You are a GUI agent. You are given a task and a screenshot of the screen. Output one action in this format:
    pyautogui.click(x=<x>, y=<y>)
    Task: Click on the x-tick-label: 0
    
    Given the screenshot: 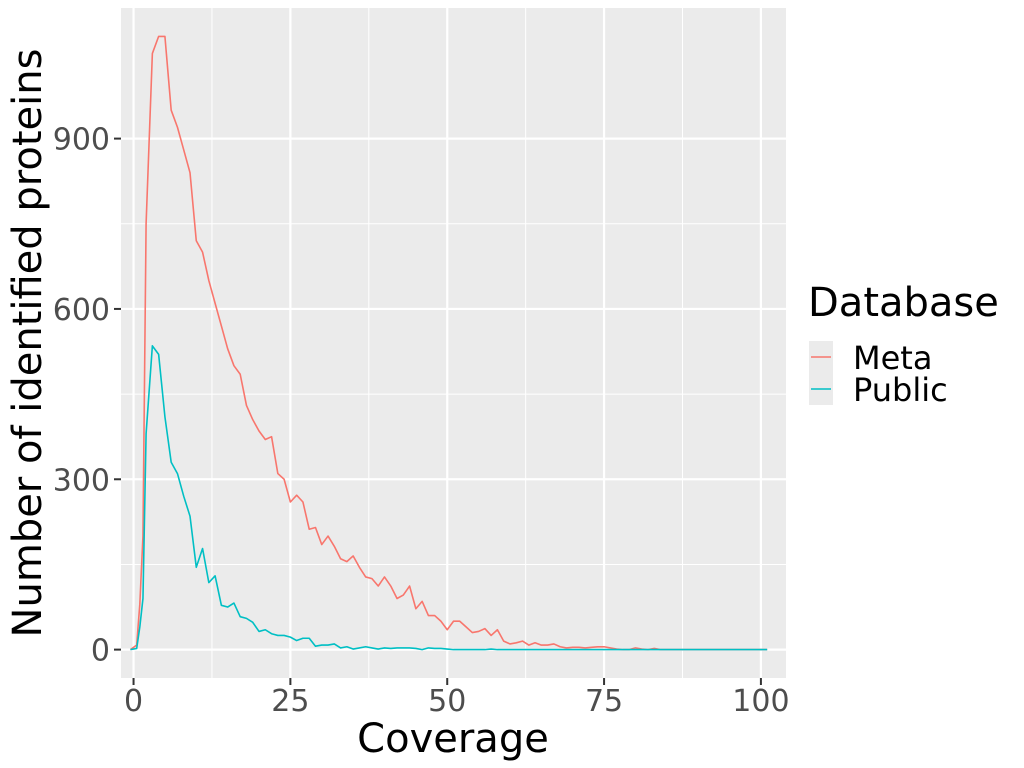 What is the action you would take?
    pyautogui.click(x=133, y=701)
    